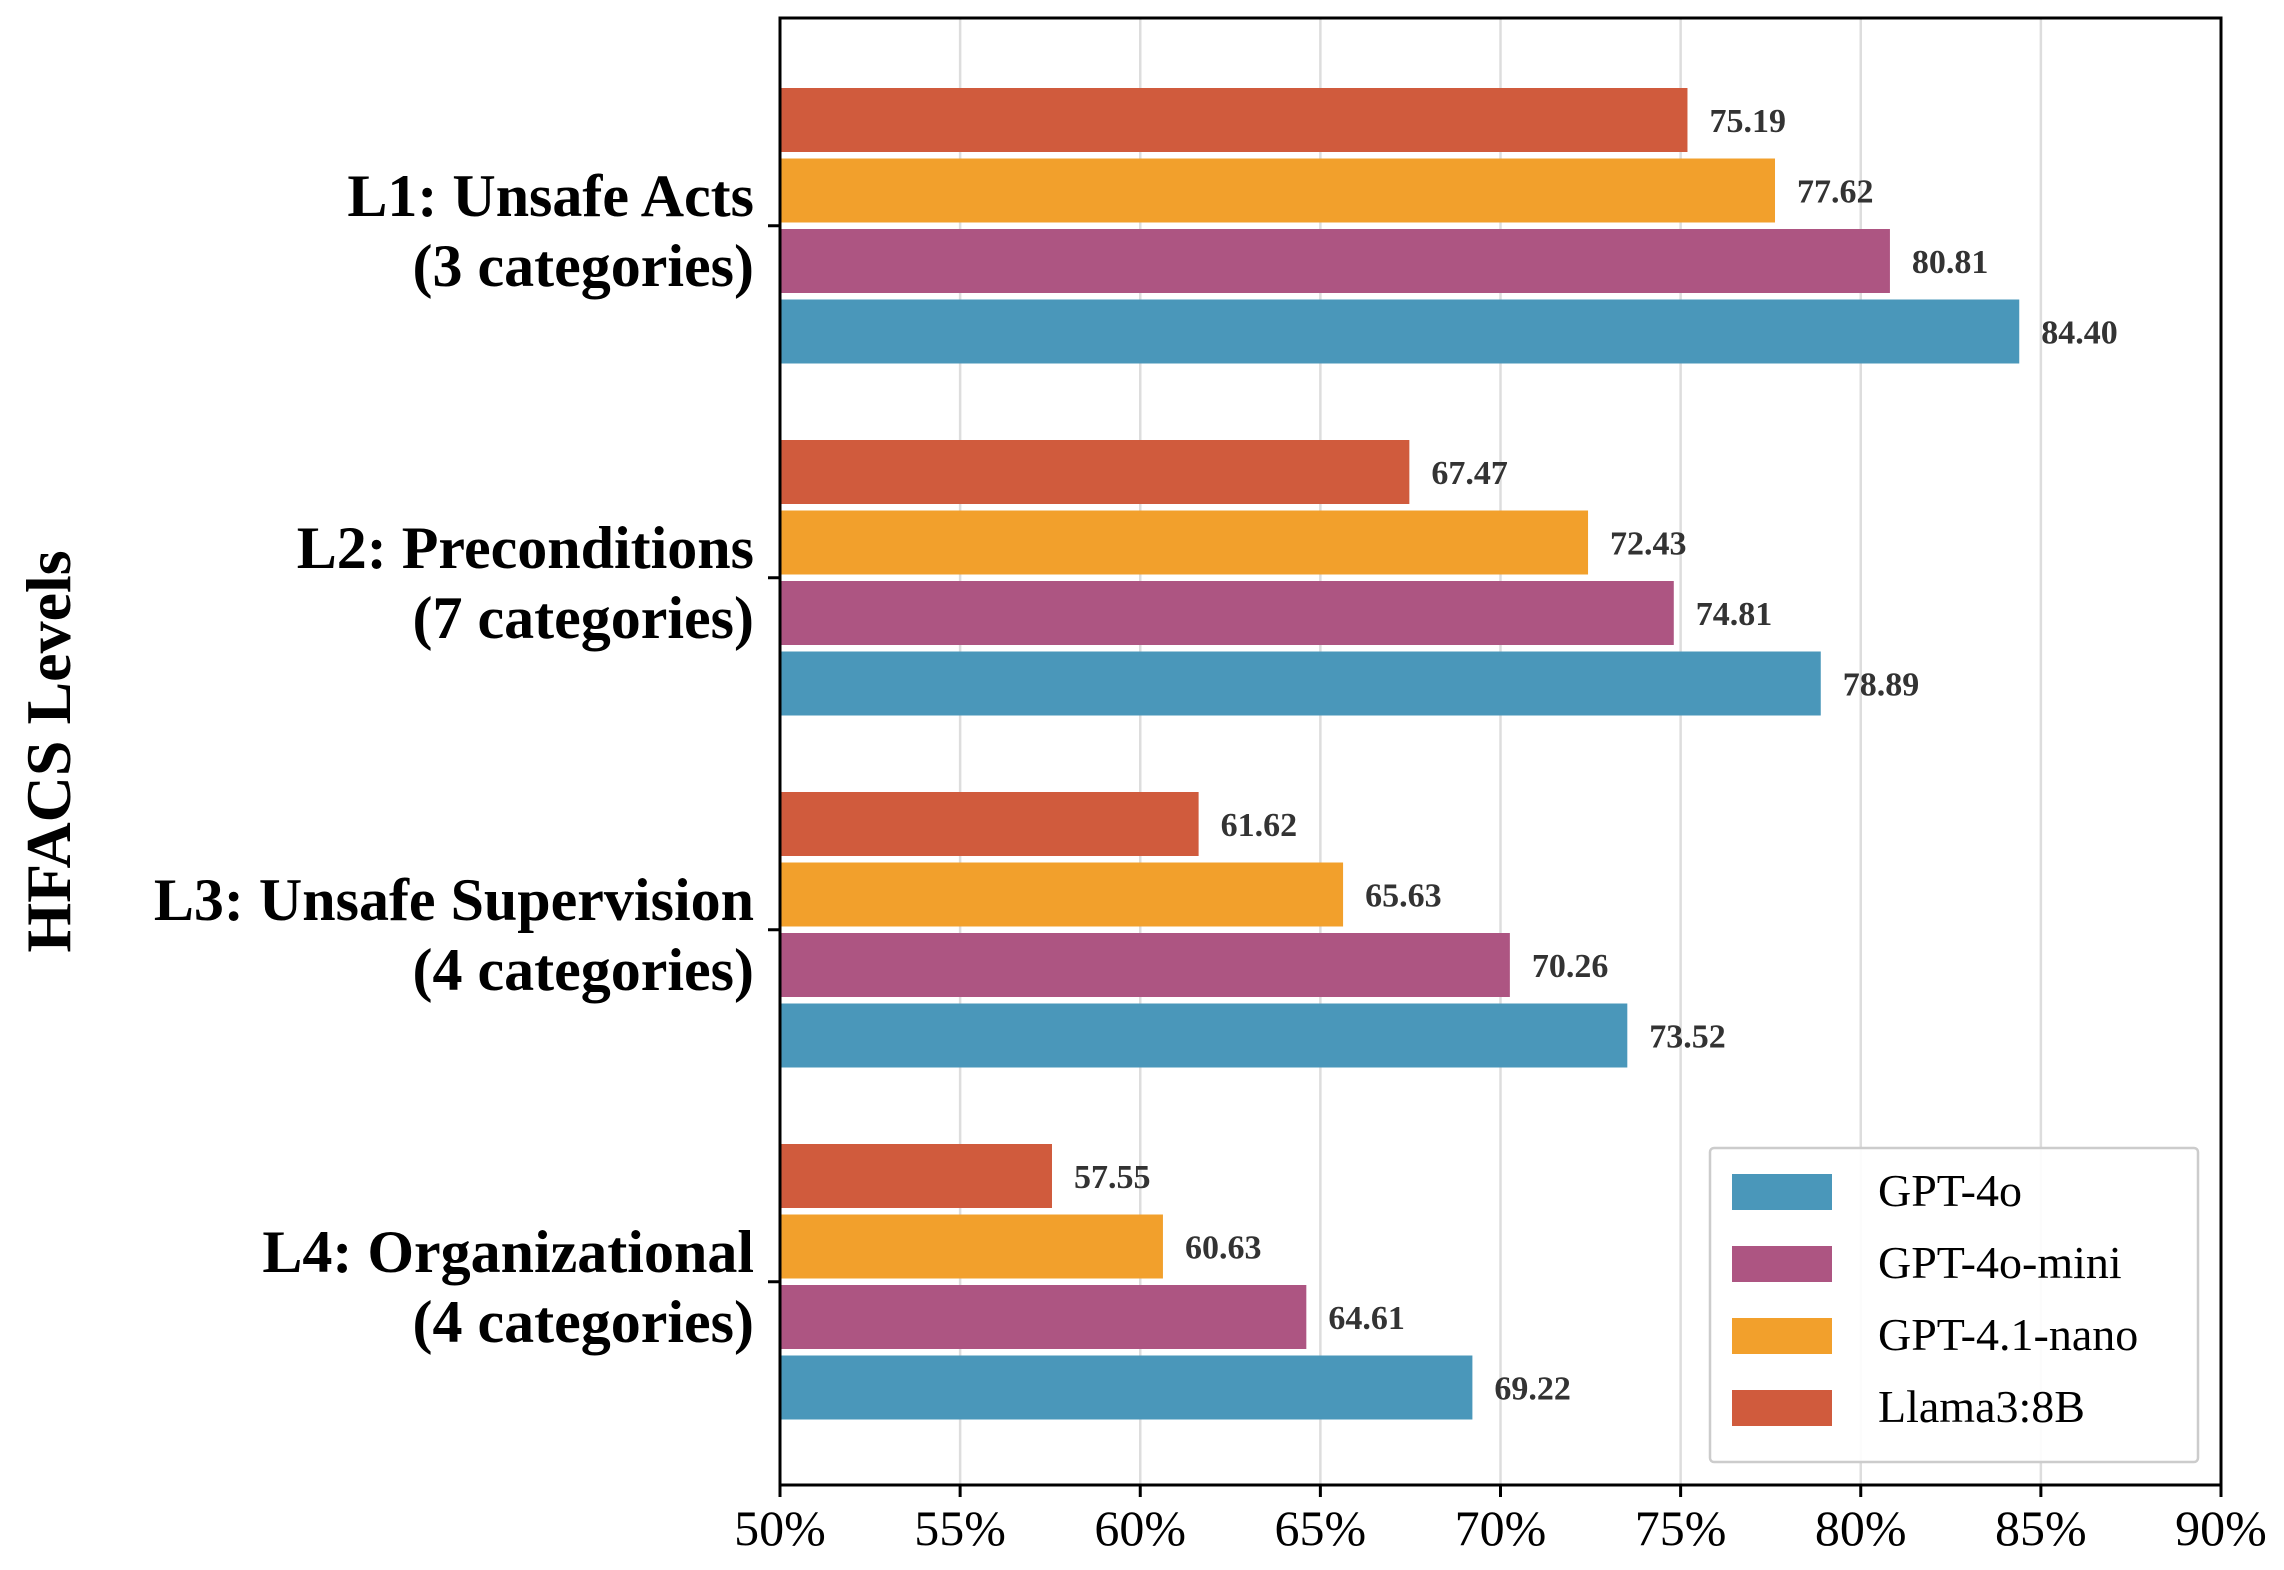  What do you see at coordinates (2000, 1262) in the screenshot?
I see `legend-label: GPT-4o-mini` at bounding box center [2000, 1262].